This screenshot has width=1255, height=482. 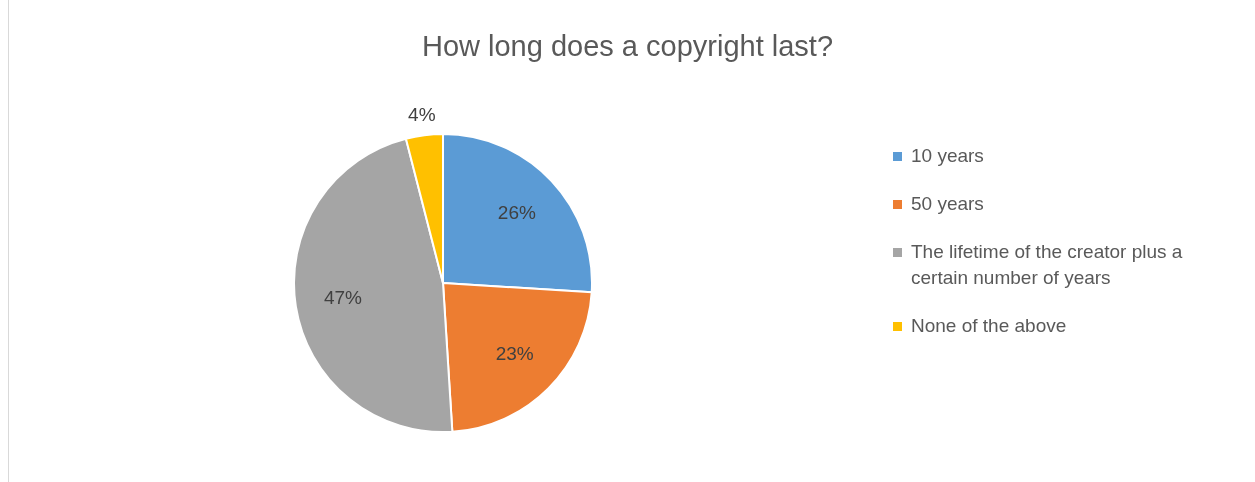 What do you see at coordinates (422, 114) in the screenshot?
I see `data-label: 4%` at bounding box center [422, 114].